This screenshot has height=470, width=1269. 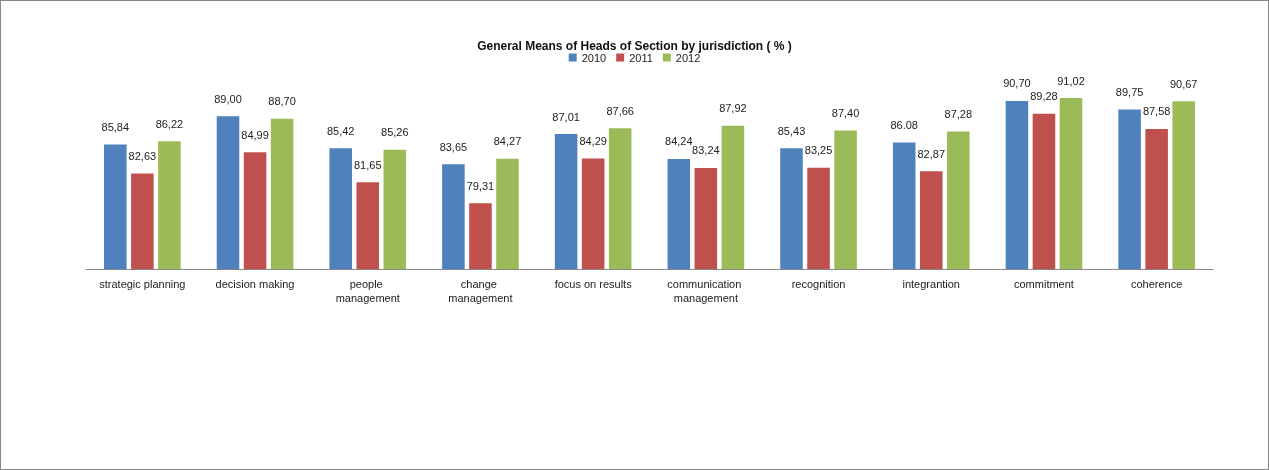 What do you see at coordinates (1156, 284) in the screenshot?
I see `x-tick-label: coherence` at bounding box center [1156, 284].